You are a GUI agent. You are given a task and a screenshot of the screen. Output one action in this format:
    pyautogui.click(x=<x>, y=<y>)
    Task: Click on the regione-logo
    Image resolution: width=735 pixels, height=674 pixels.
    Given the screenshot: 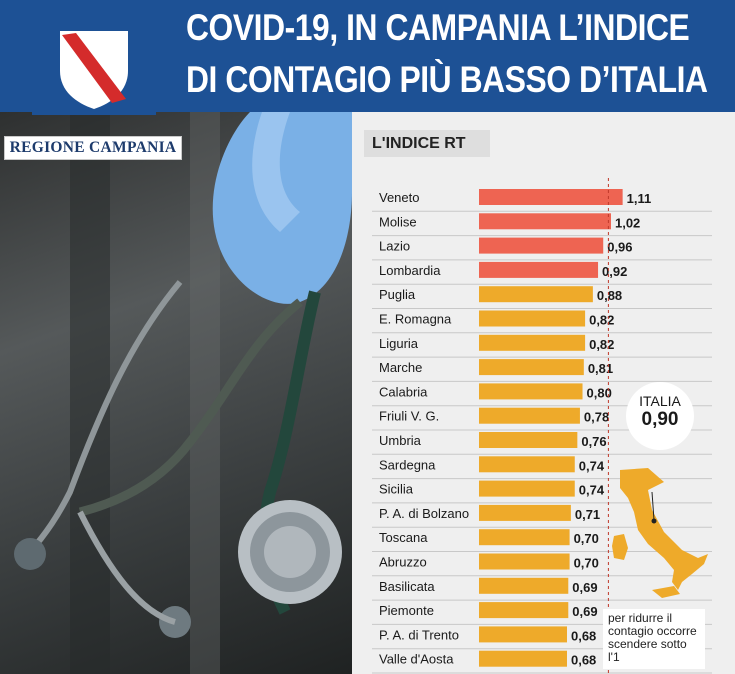 What is the action you would take?
    pyautogui.click(x=94, y=64)
    